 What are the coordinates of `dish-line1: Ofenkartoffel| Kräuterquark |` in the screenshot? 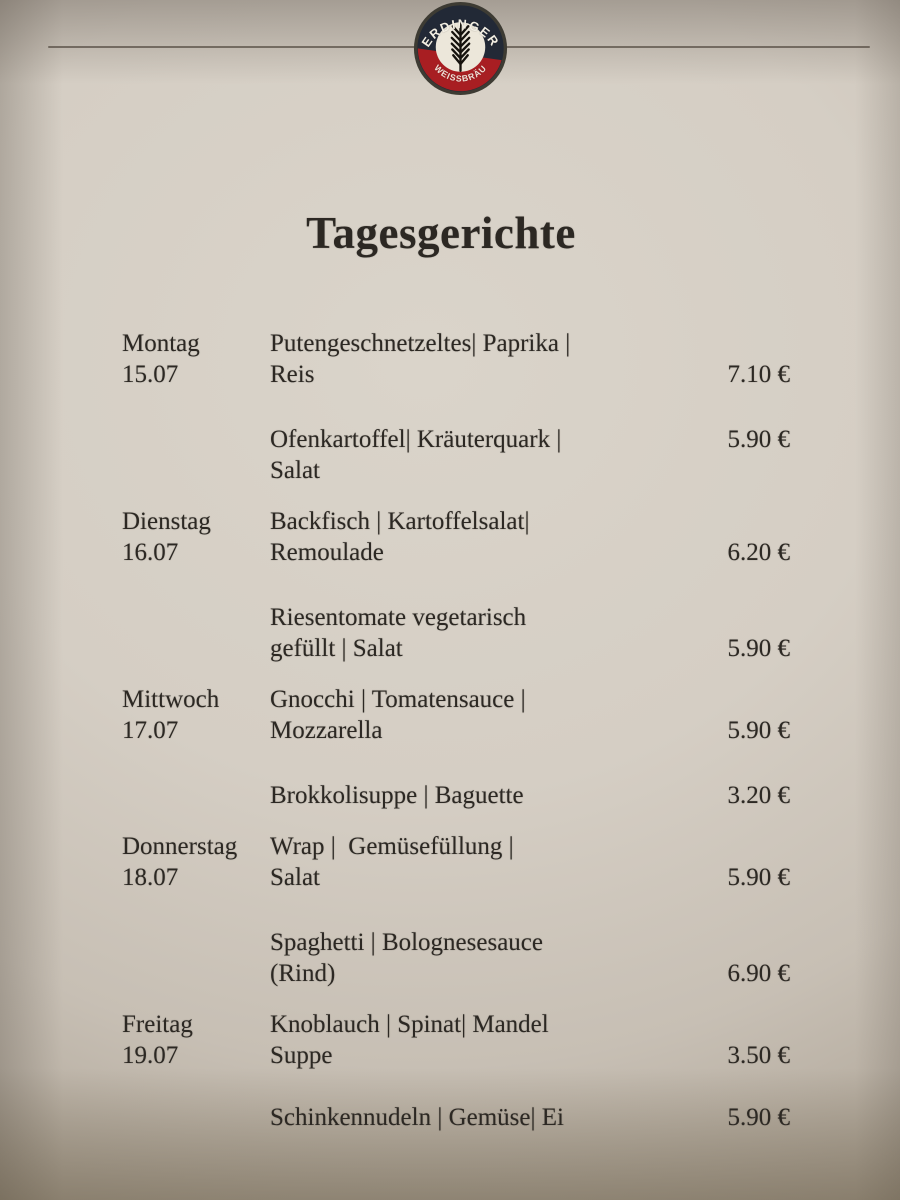 It's located at (416, 439).